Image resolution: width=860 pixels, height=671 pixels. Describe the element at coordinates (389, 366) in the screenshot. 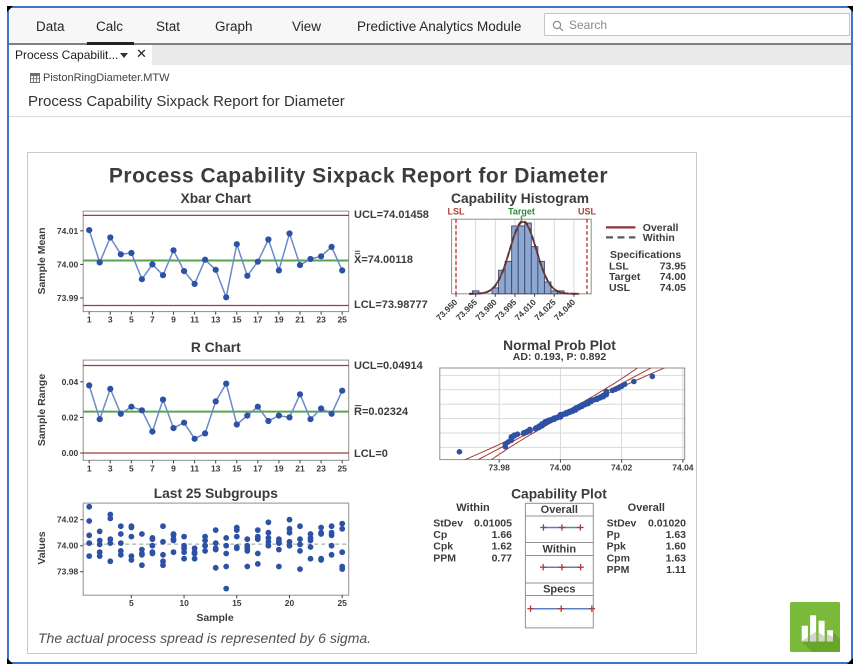

I see `svg-text: UCL=0.04914` at that location.